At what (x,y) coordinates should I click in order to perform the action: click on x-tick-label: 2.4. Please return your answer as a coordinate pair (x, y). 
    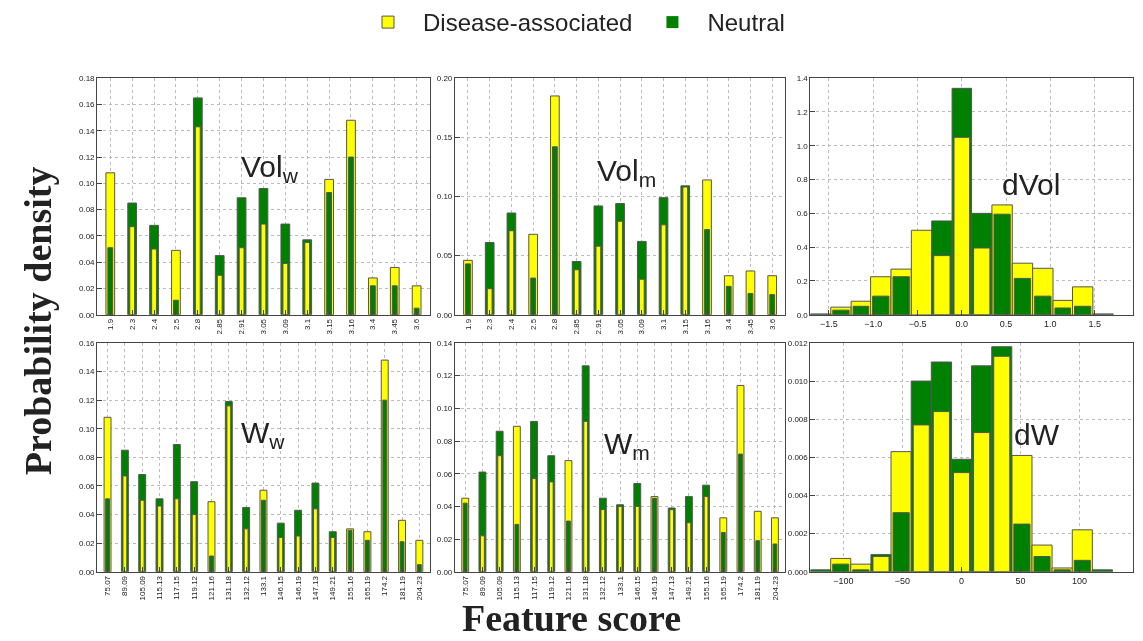
    Looking at the image, I should click on (154, 324).